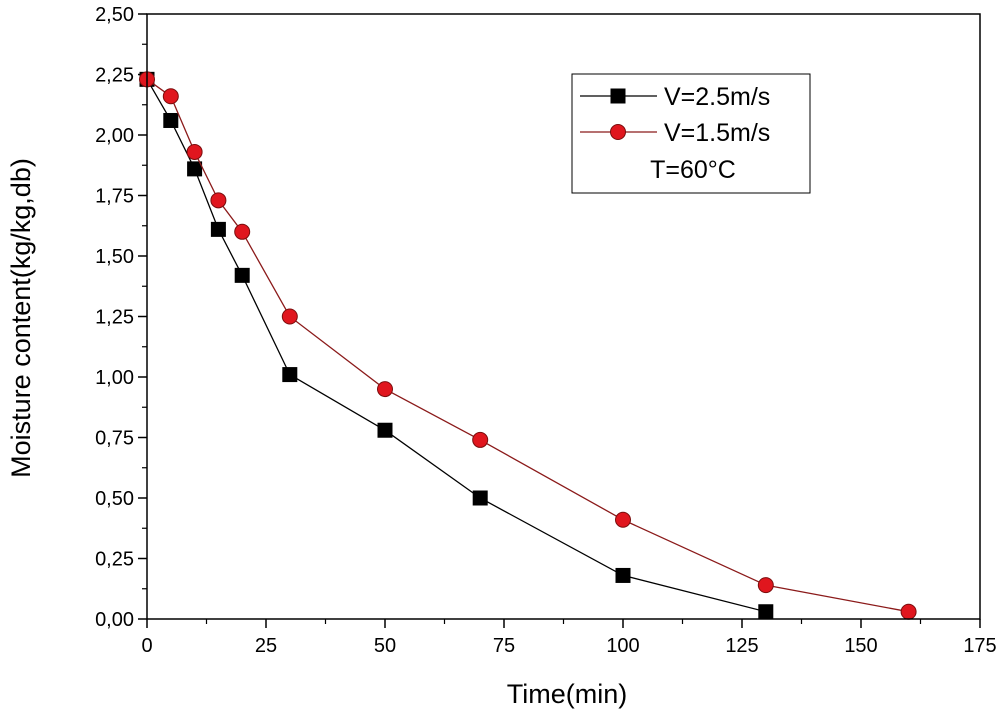 This screenshot has width=1000, height=720. Describe the element at coordinates (741, 646) in the screenshot. I see `x-tick-label: 125` at that location.